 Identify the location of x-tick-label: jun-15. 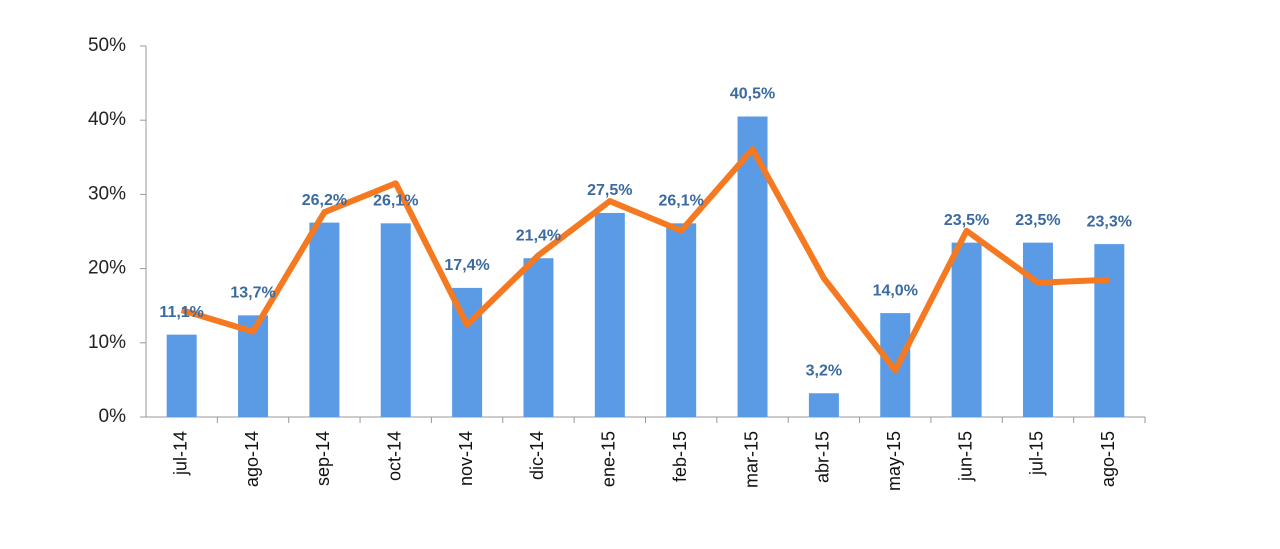
(965, 456).